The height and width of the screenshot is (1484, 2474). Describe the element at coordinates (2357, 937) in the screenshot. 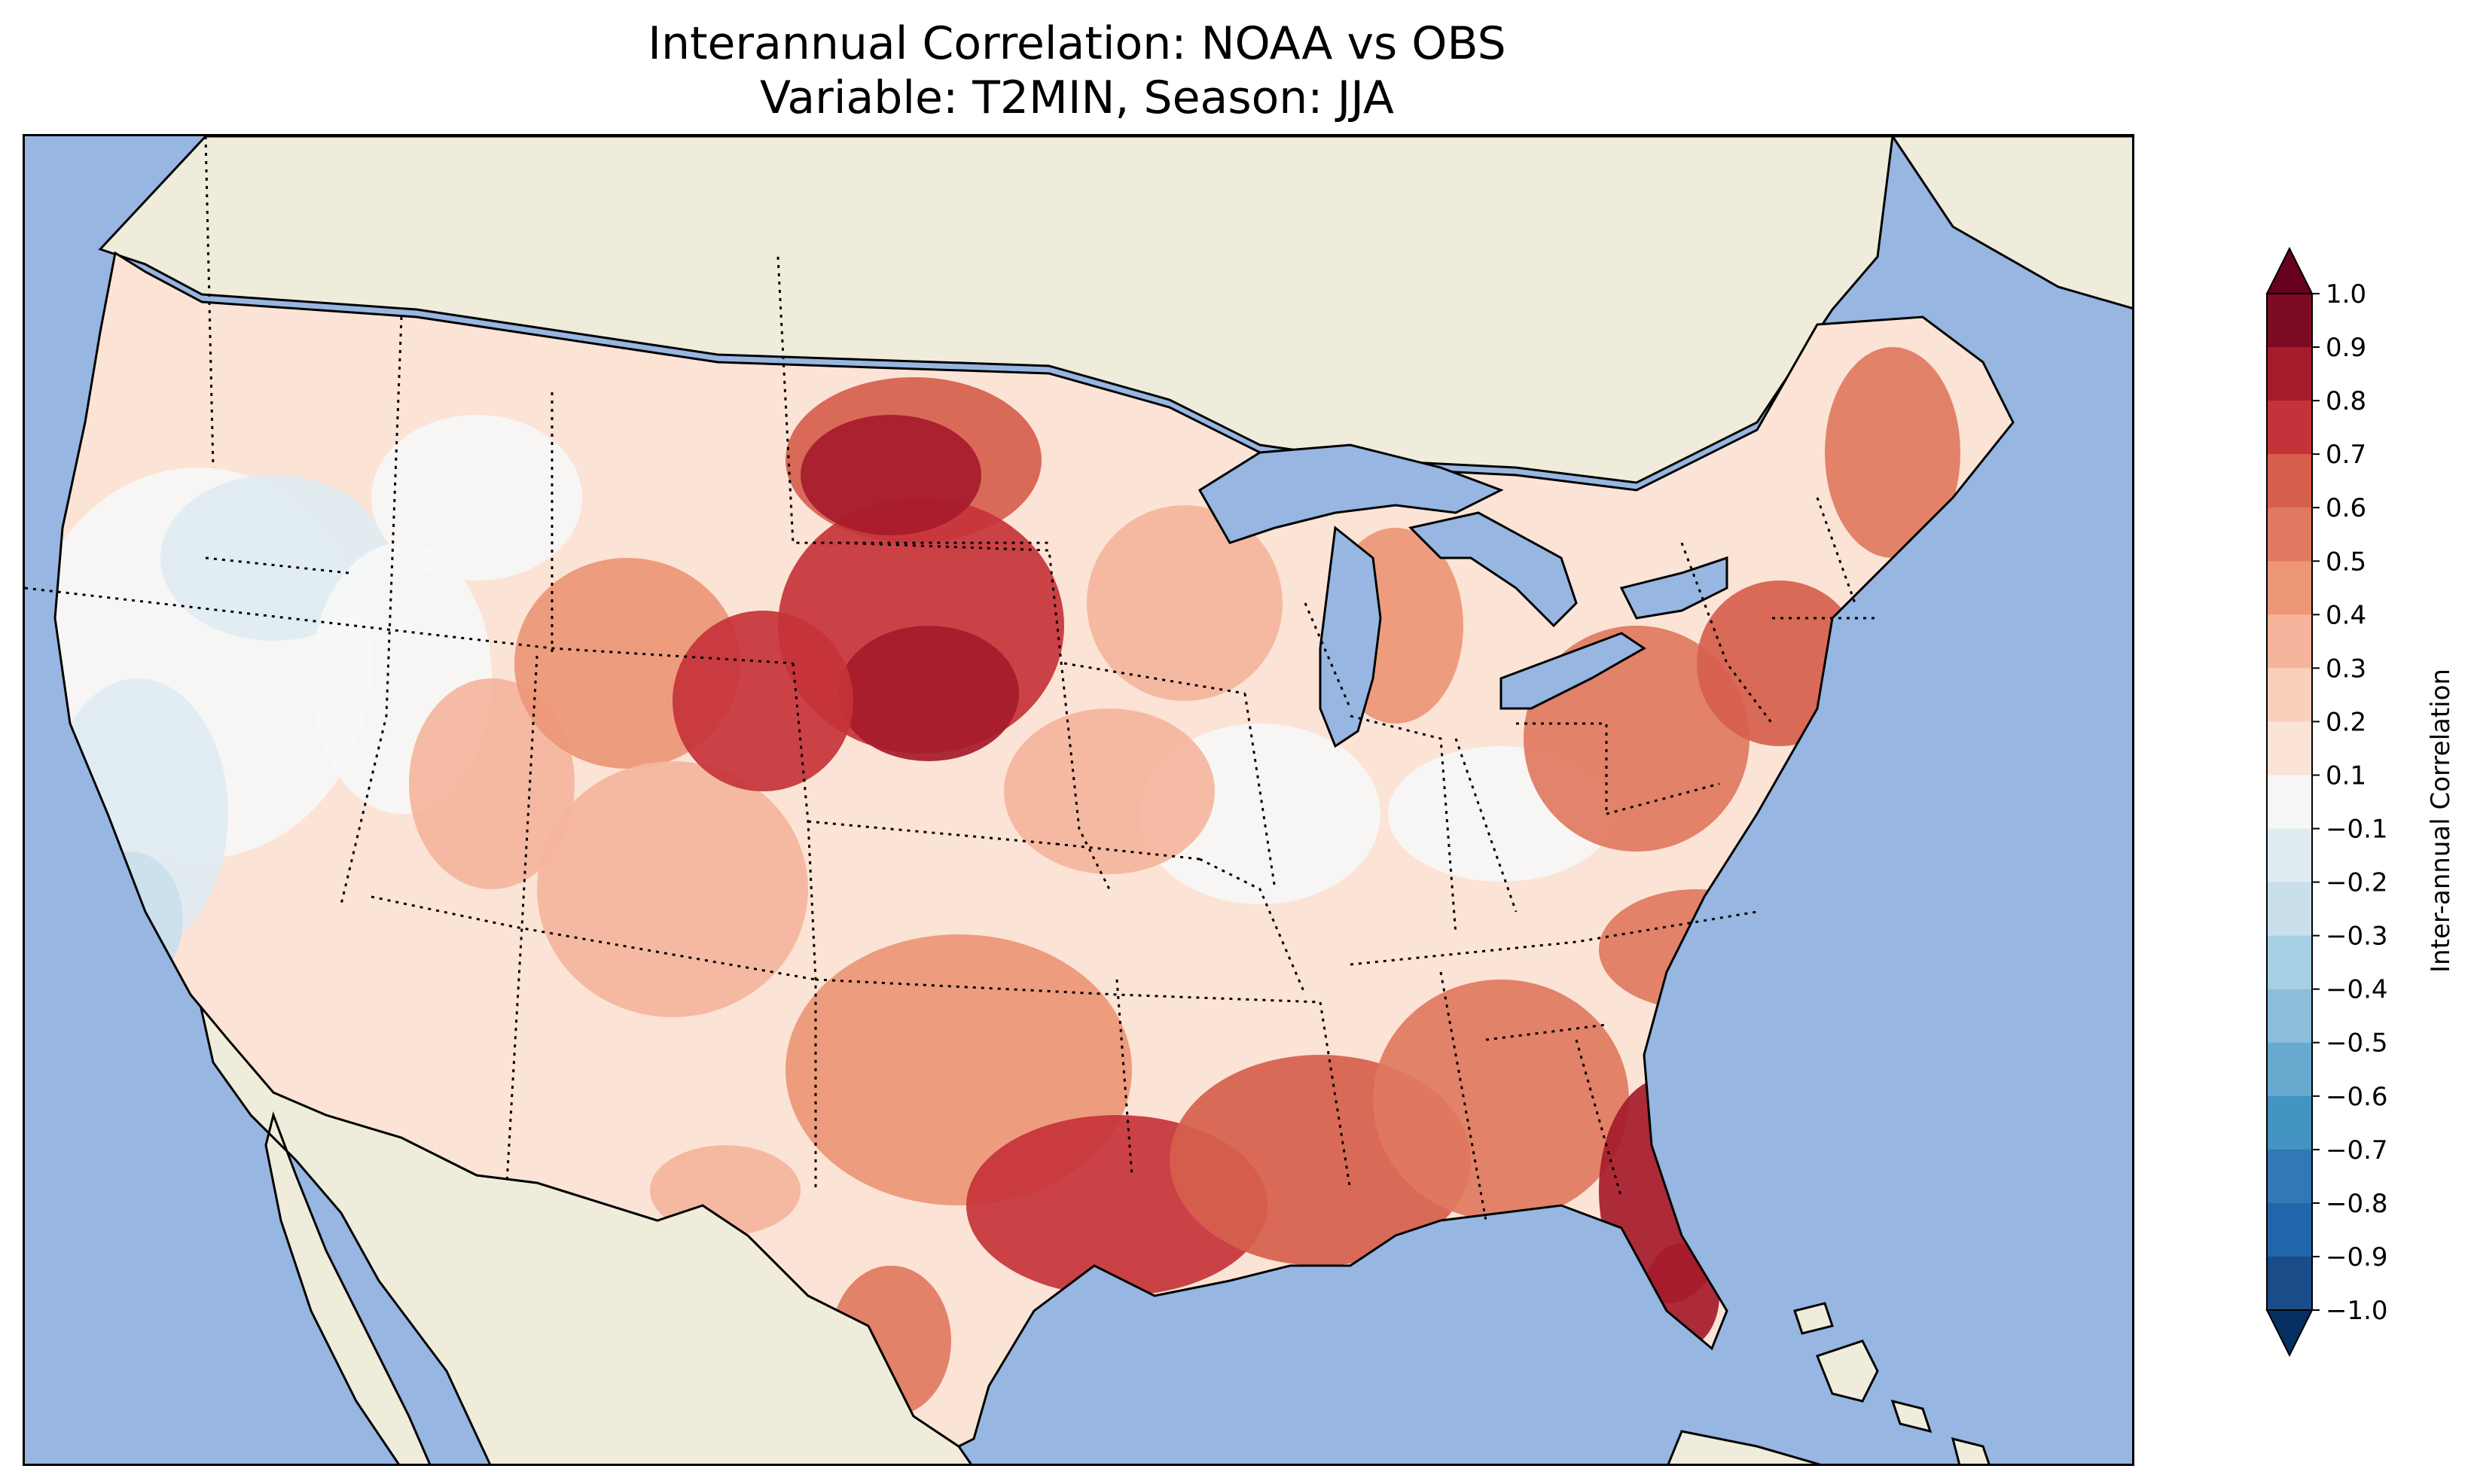

I see `colorbar-tick-label: −0.3` at that location.